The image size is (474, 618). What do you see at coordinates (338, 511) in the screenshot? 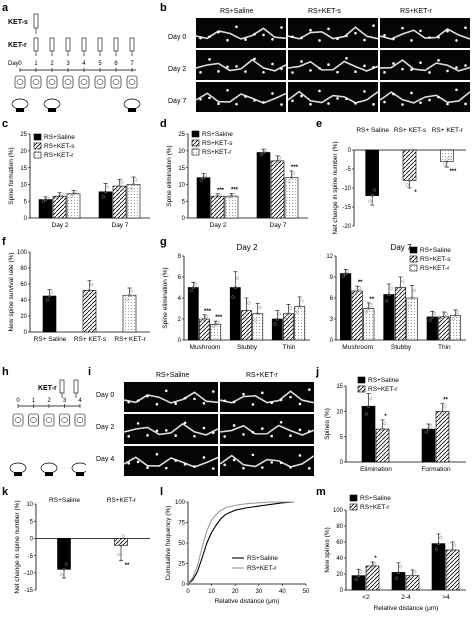
I see `y-tick-label: 100` at bounding box center [338, 511].